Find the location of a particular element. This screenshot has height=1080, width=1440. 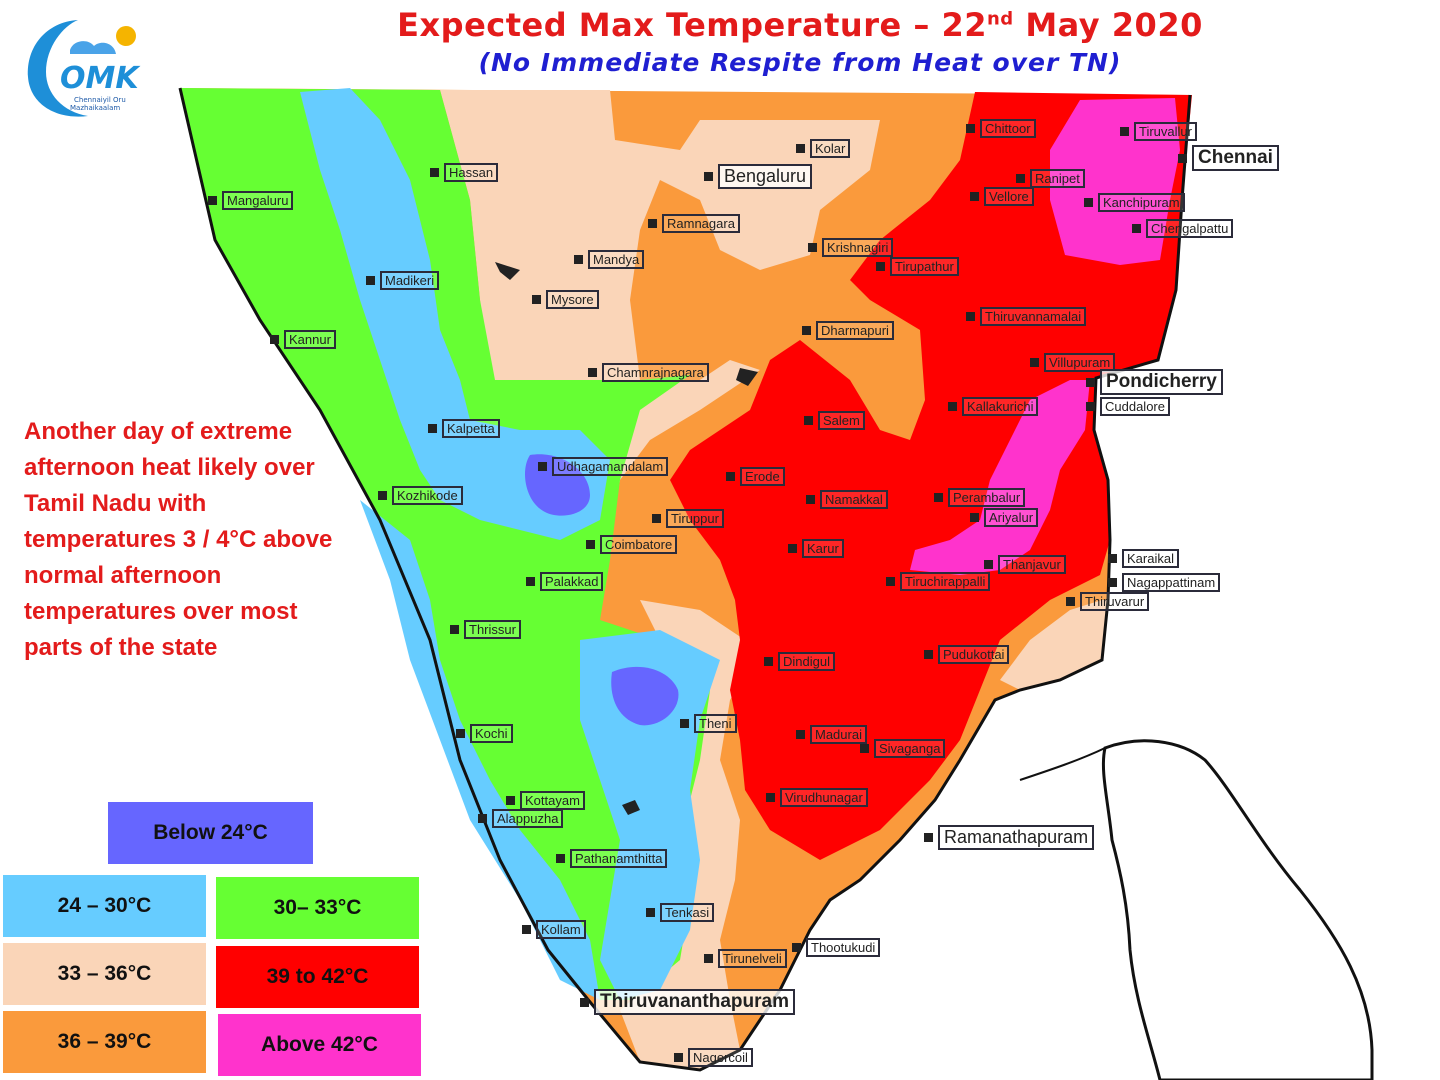

legend-39-42: 39 to 42°C is located at coordinates (317, 977).